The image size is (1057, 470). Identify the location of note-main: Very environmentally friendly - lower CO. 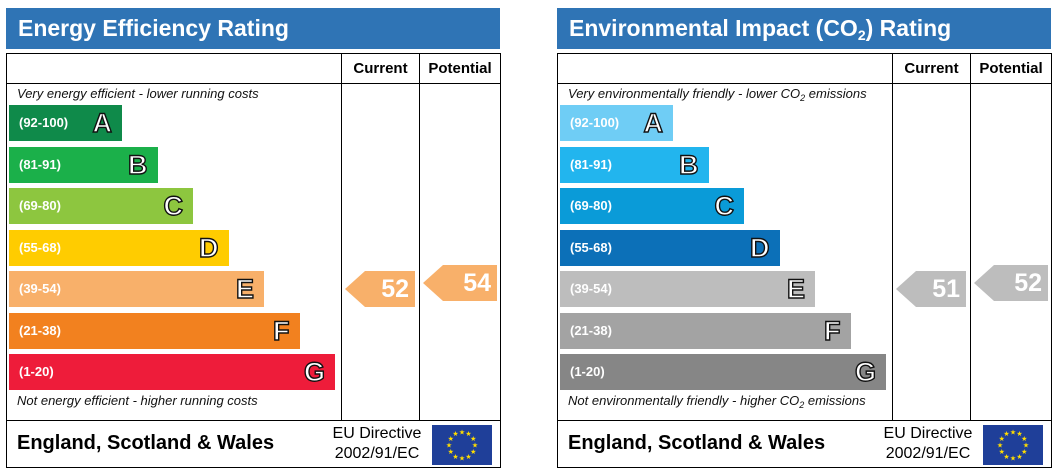
(684, 93).